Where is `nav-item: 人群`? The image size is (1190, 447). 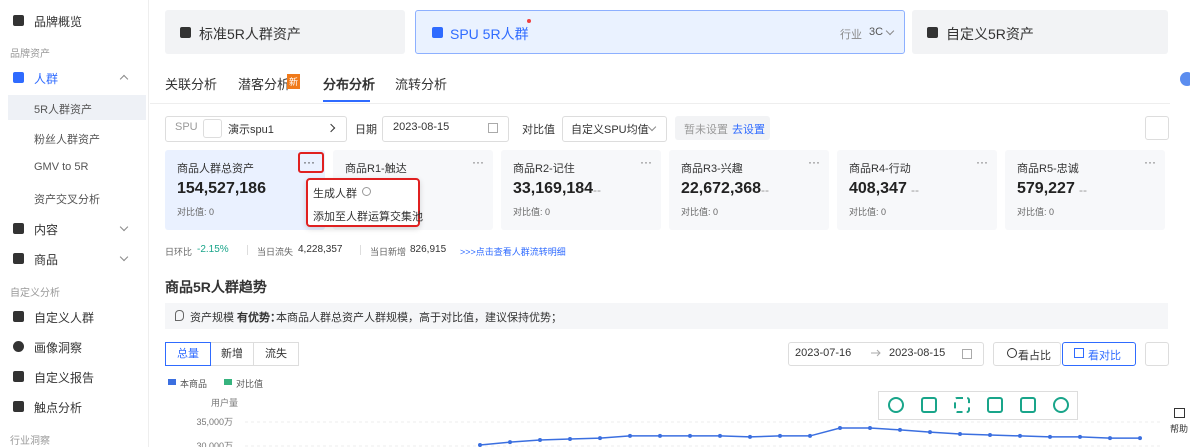 nav-item: 人群 is located at coordinates (46, 79).